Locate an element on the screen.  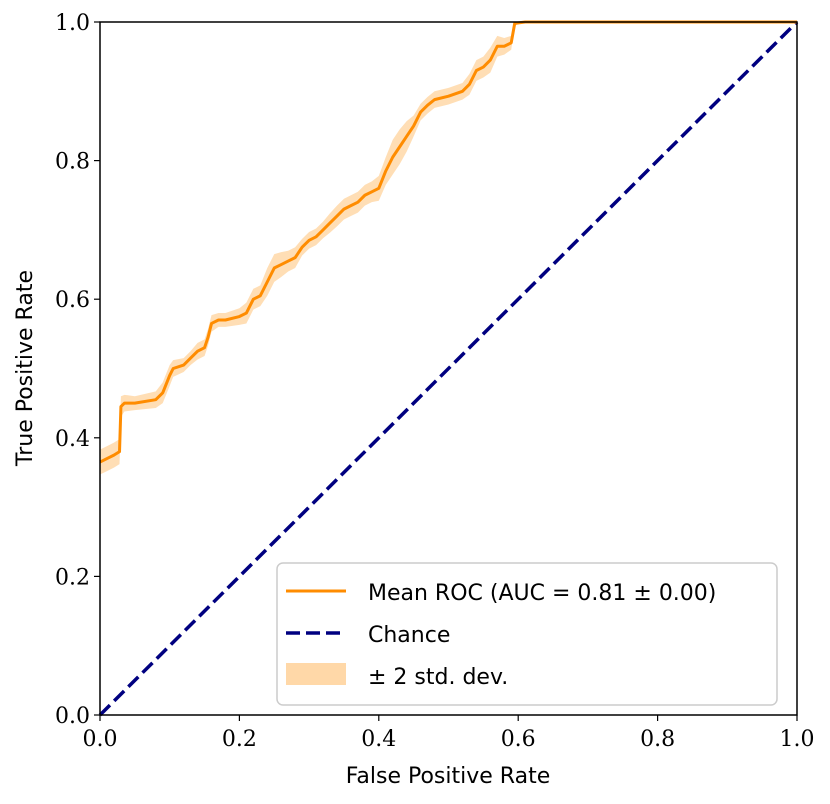
x-tick-label: 0.8 is located at coordinates (657, 739).